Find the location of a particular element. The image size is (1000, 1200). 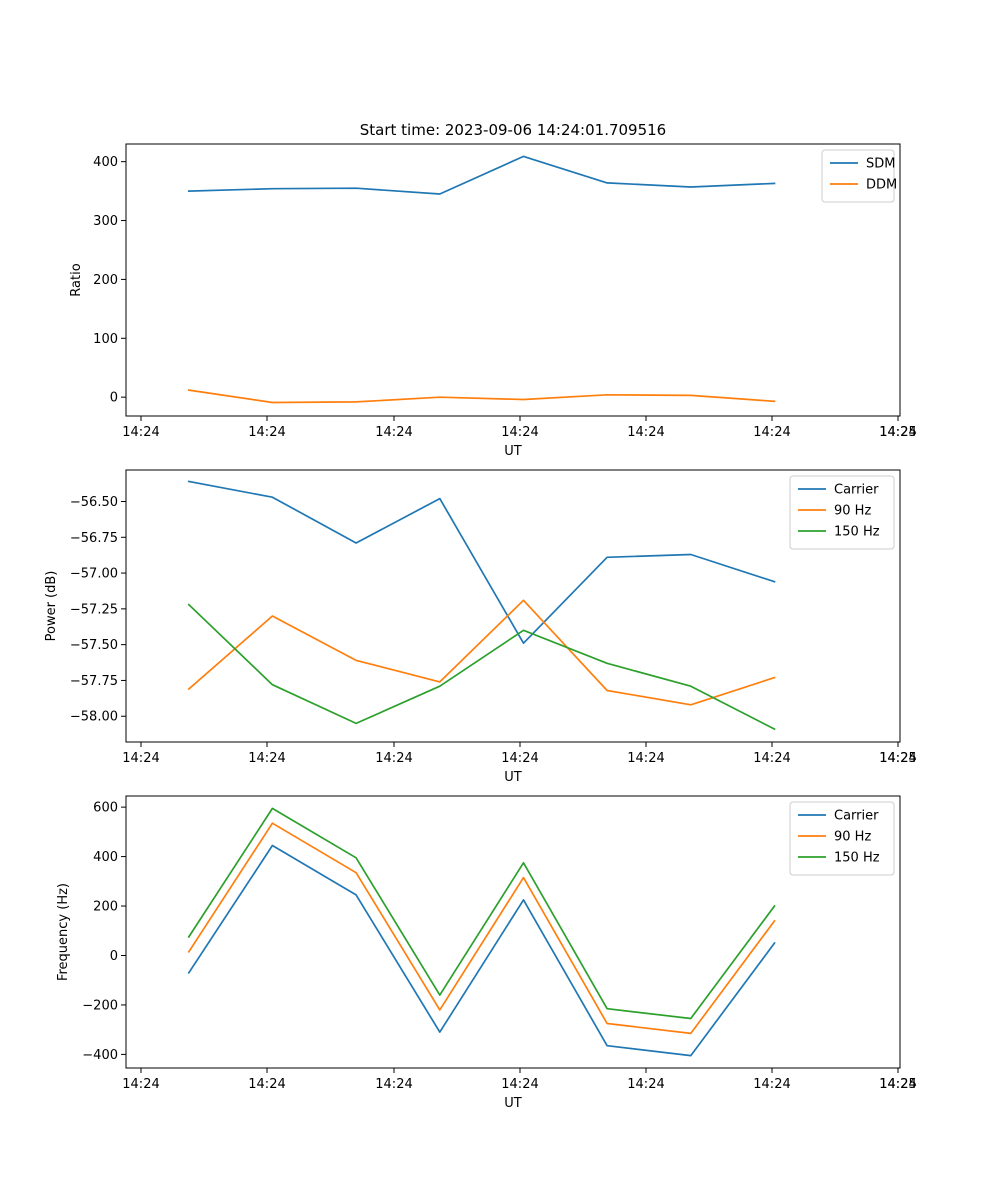

y-tick-label: −56.50 is located at coordinates (94, 502).